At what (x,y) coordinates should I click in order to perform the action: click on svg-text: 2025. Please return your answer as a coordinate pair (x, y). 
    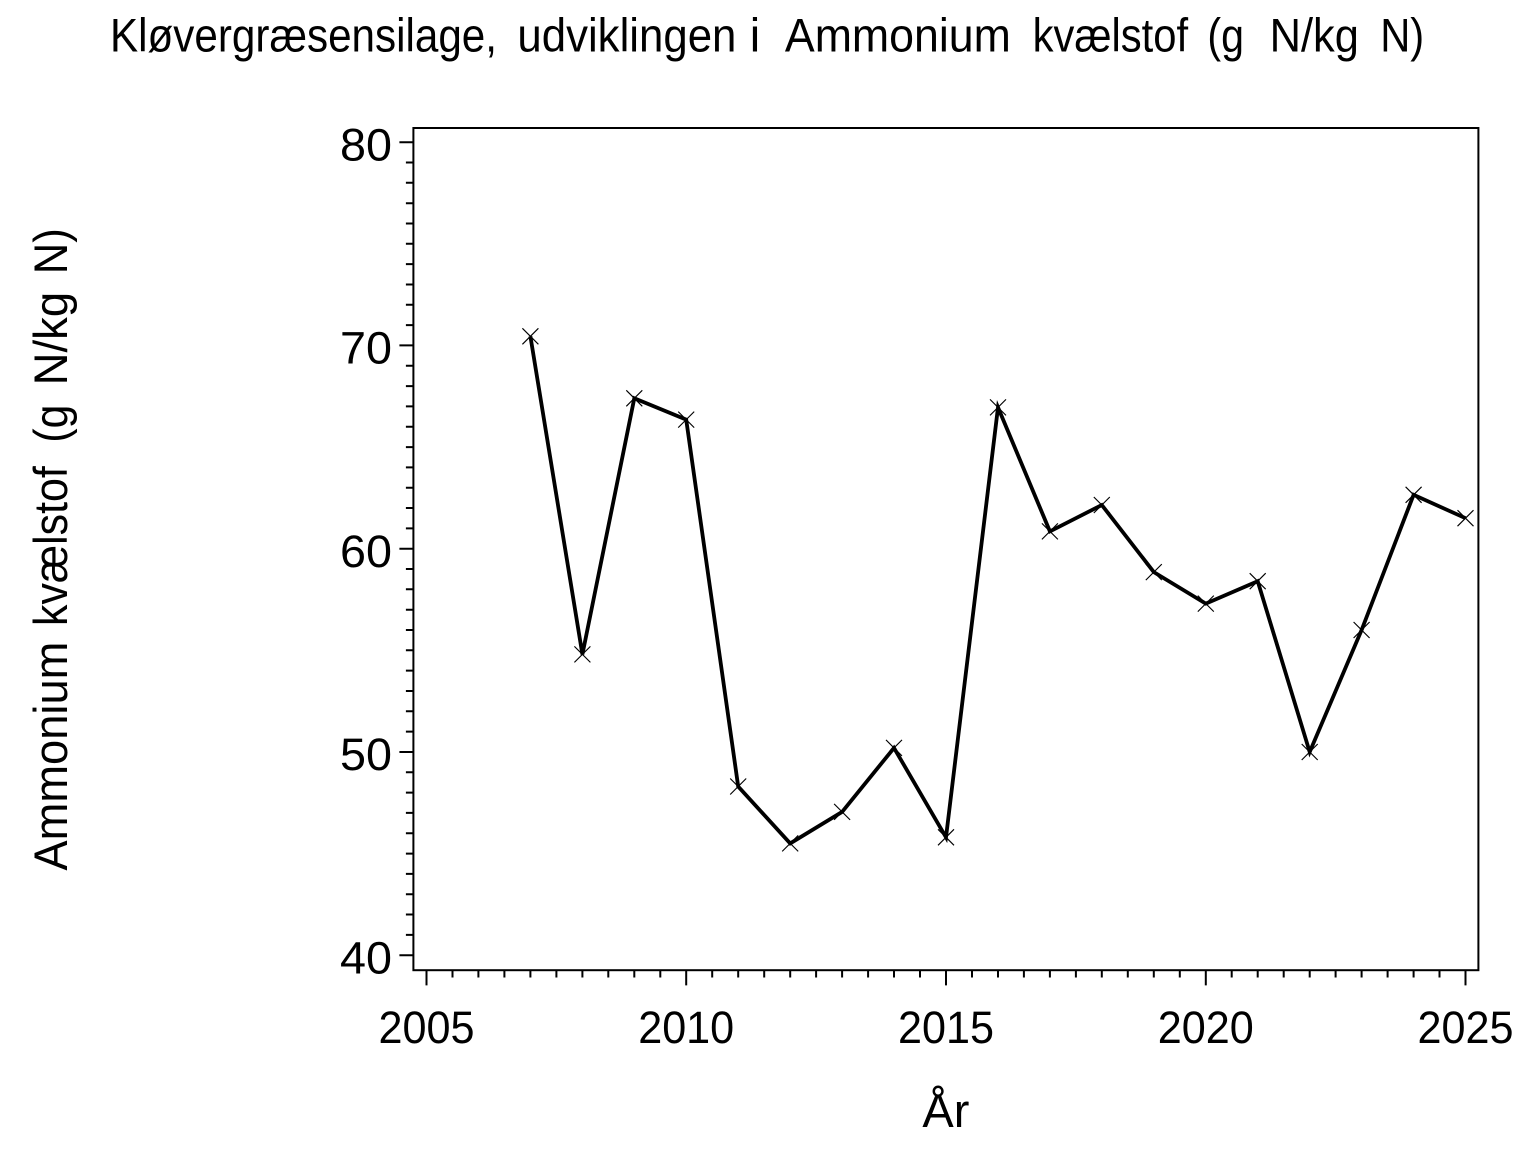
    Looking at the image, I should click on (1466, 1027).